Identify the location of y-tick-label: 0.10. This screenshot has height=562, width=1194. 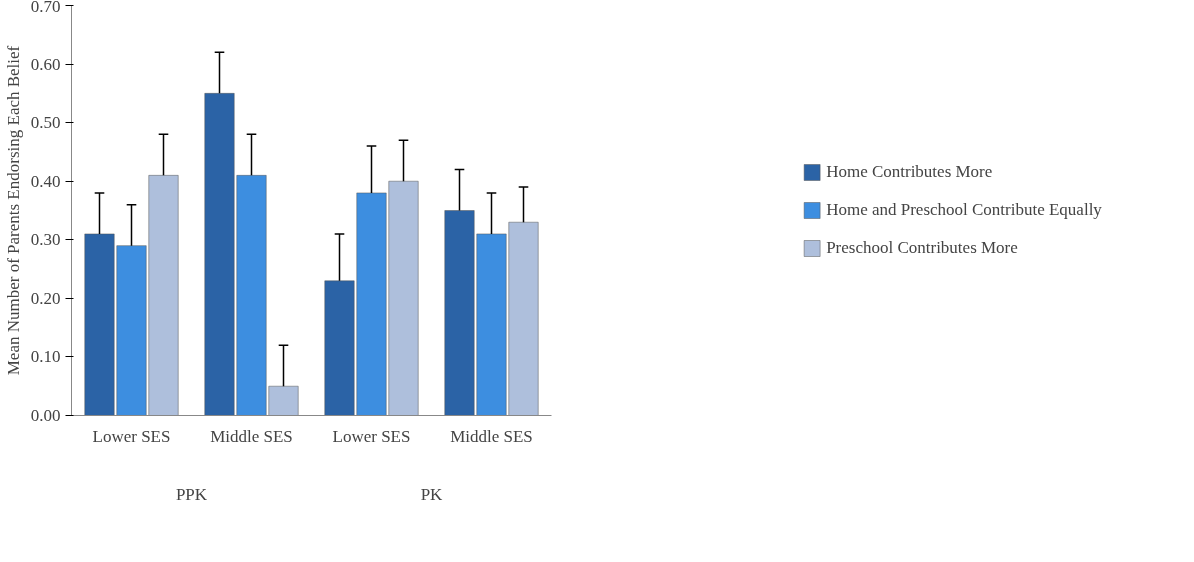
(45, 357).